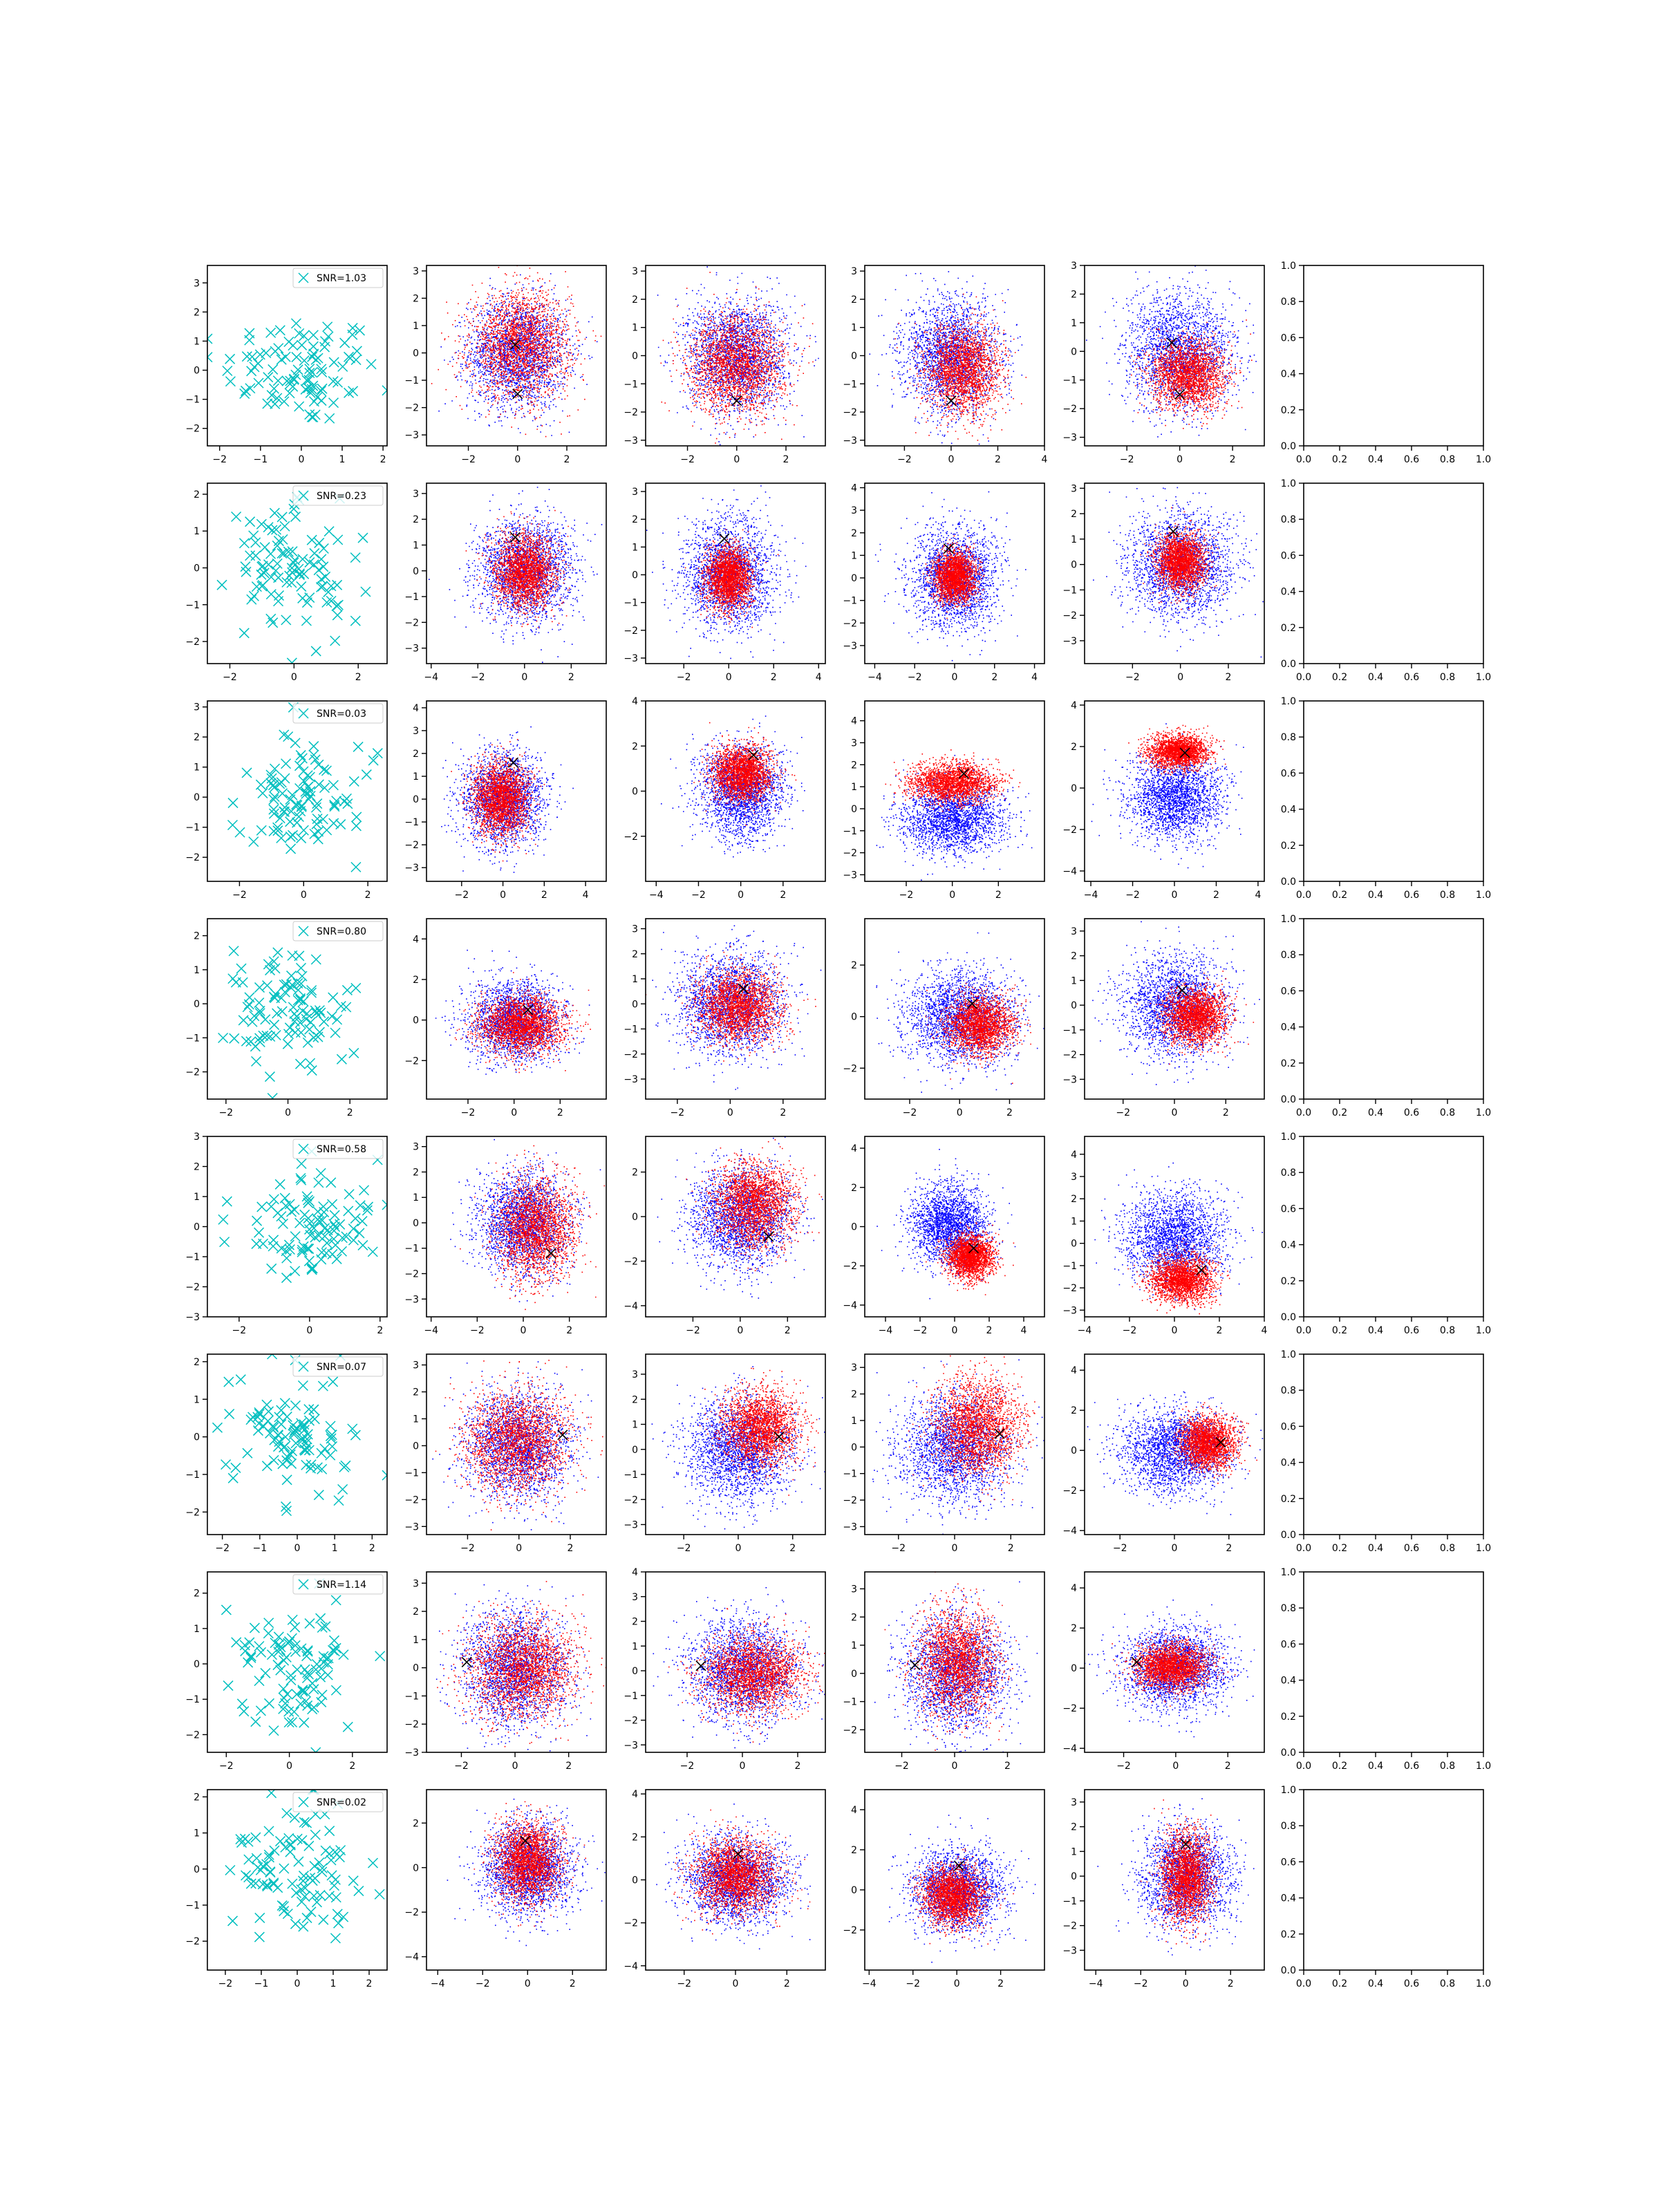  Describe the element at coordinates (947, 1018) in the screenshot. I see `cluster-axes: −2 0 2−202` at that location.